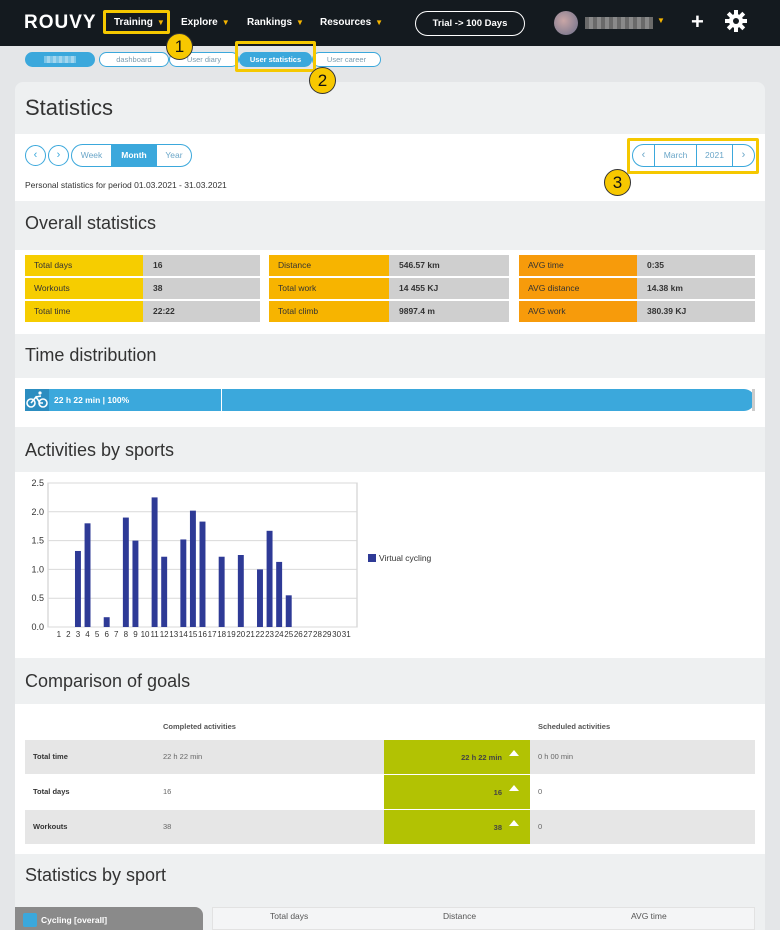  What do you see at coordinates (37, 512) in the screenshot?
I see `y-tick-label: 2.0` at bounding box center [37, 512].